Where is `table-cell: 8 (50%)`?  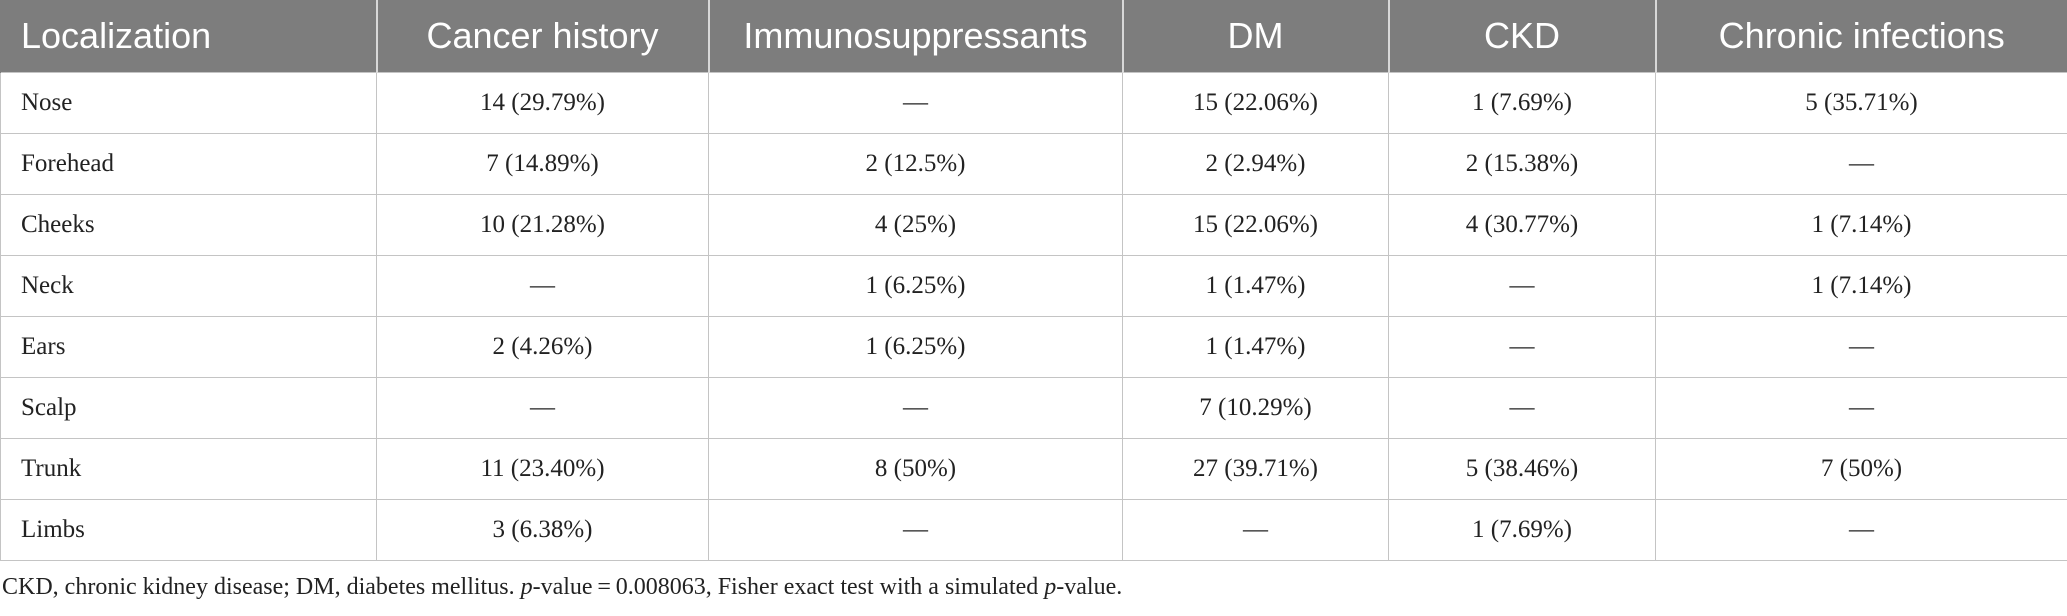
table-cell: 8 (50%) is located at coordinates (915, 469).